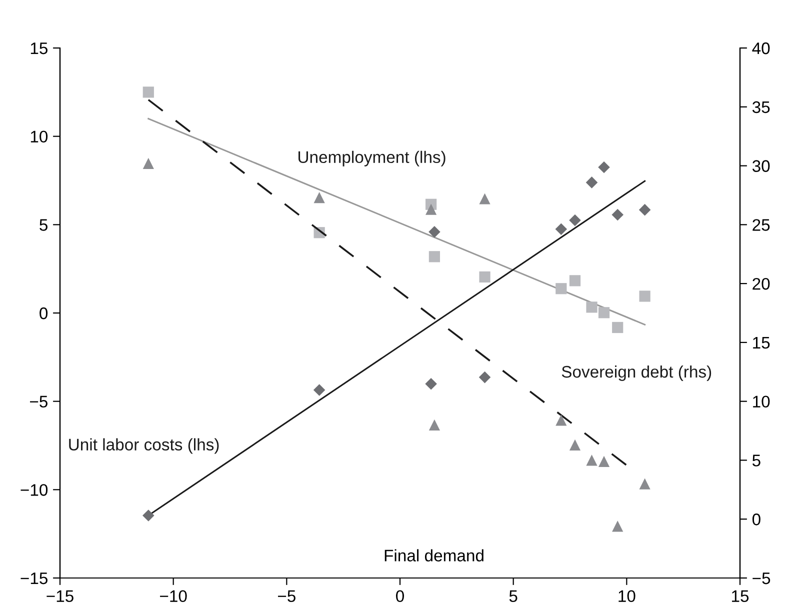  I want to click on series-label: Unemployment (lhs), so click(372, 158).